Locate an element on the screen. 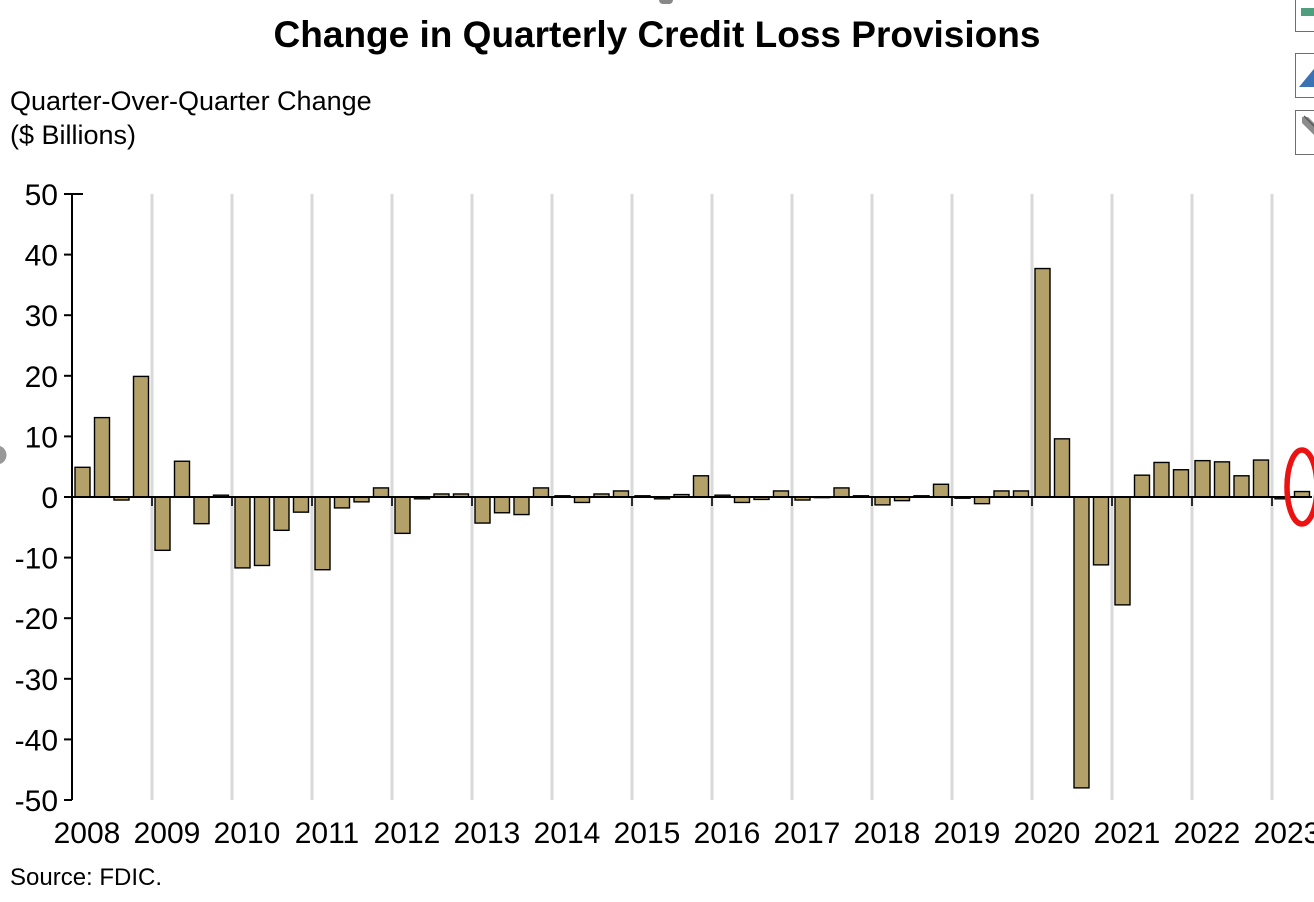  subtitle-line-2: ($ Billions) is located at coordinates (73, 135).